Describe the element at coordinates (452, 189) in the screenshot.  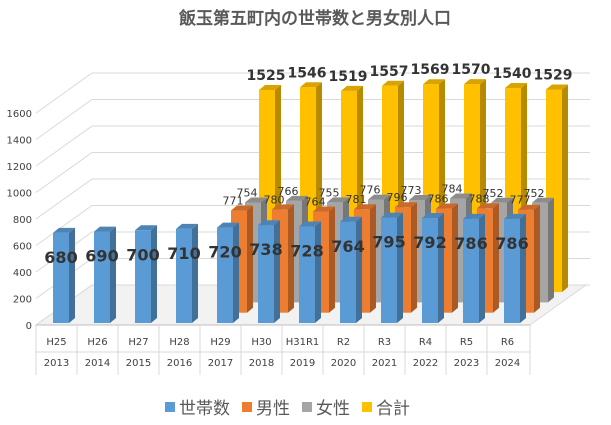
I see `data-label: 784` at that location.